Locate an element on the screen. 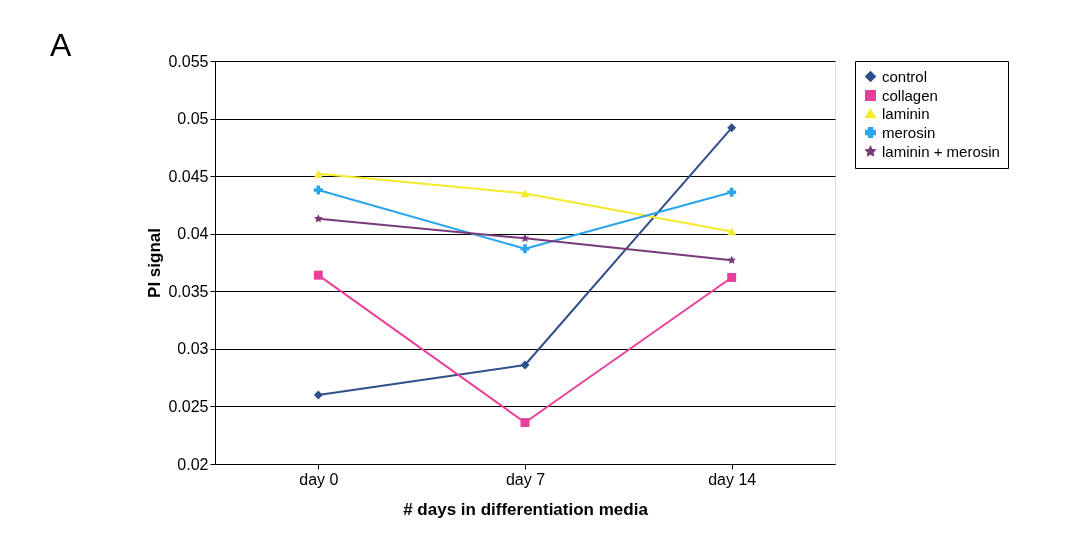 This screenshot has width=1076, height=535. y-tick-label: 0.025 is located at coordinates (188, 406).